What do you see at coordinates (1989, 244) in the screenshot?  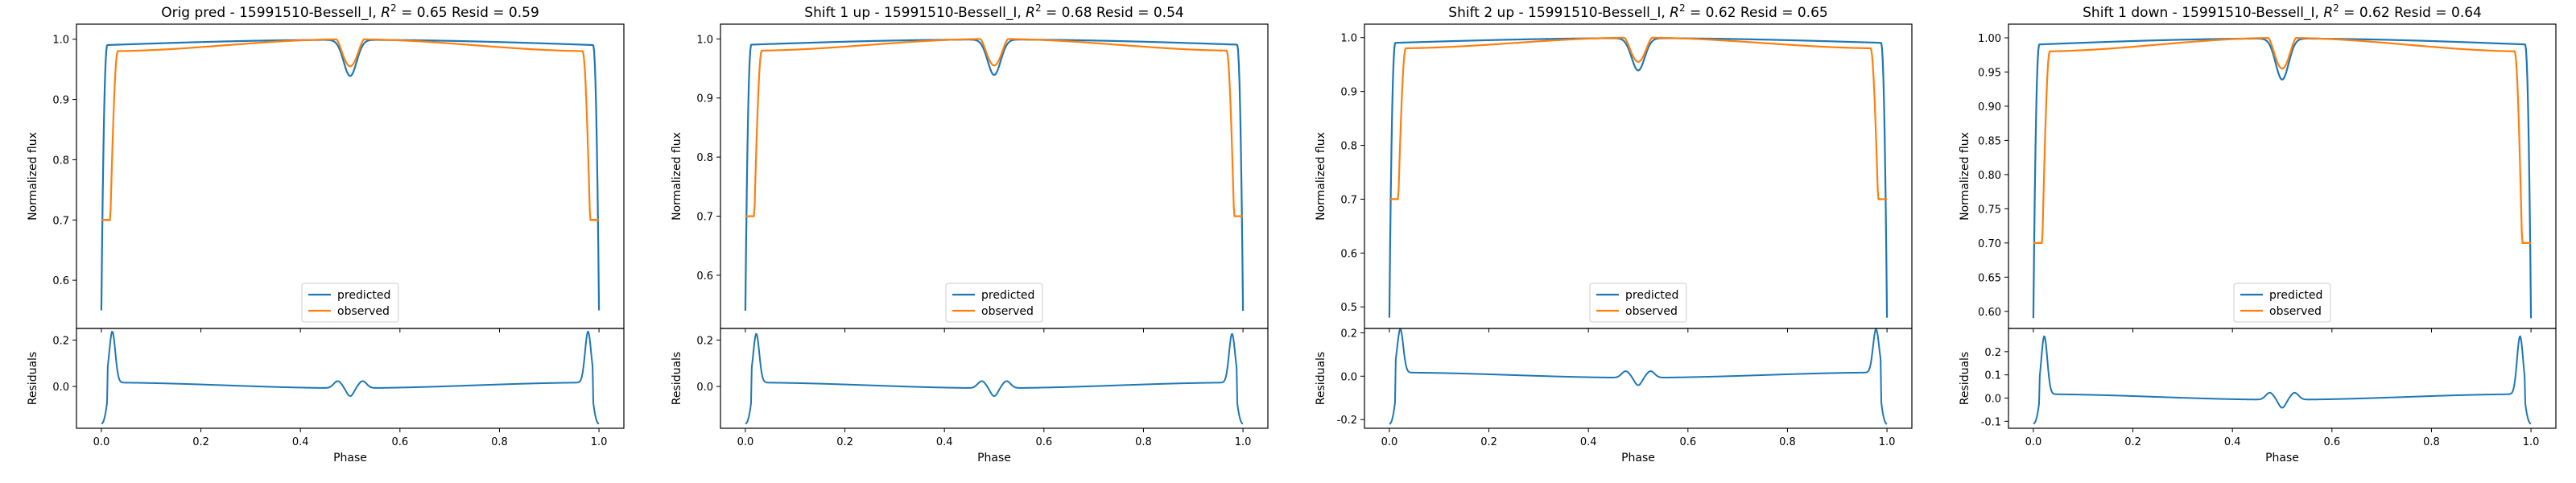 I see `y-tick-label: 0.70` at bounding box center [1989, 244].